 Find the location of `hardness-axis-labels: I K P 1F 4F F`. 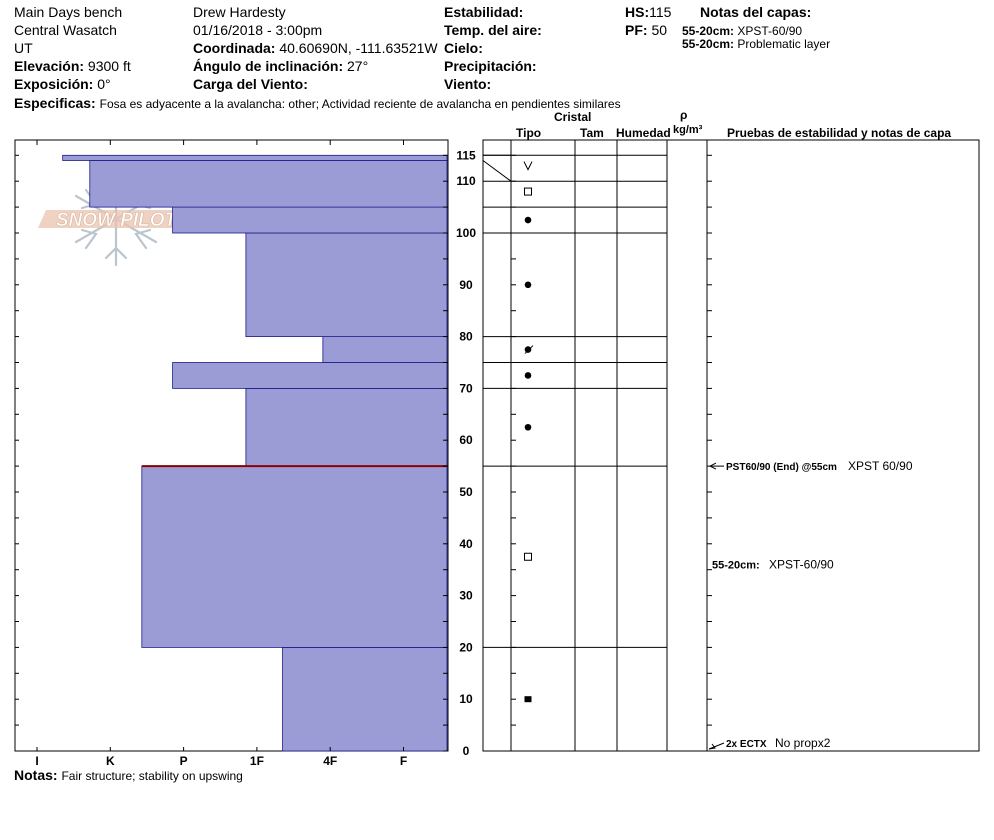

hardness-axis-labels: I K P 1F 4F F is located at coordinates (221, 761).